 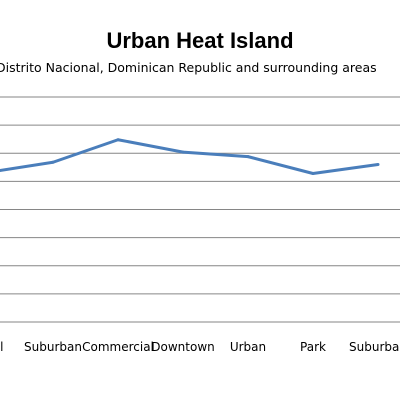 What do you see at coordinates (200, 40) in the screenshot?
I see `chart-title: Urban Heat Island` at bounding box center [200, 40].